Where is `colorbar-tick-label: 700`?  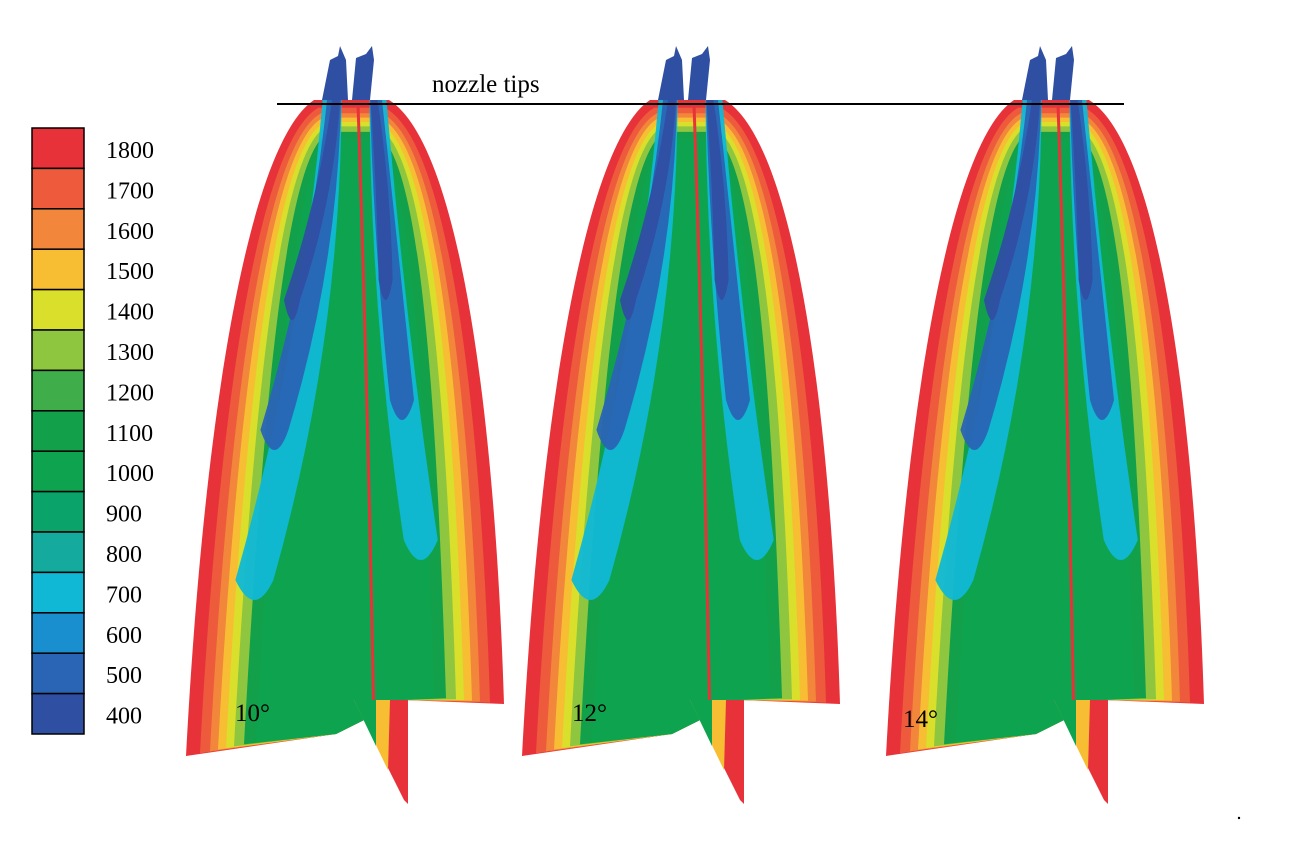
colorbar-tick-label: 700 is located at coordinates (124, 595).